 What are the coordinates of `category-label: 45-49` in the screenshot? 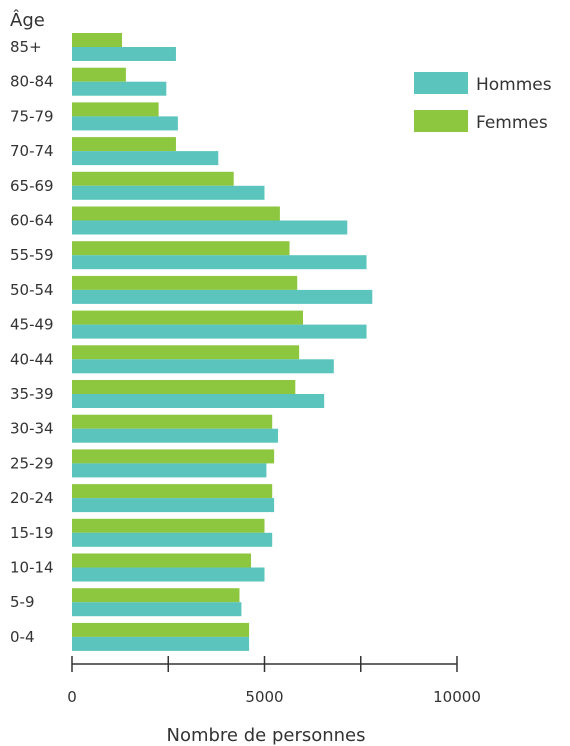 It's located at (32, 325).